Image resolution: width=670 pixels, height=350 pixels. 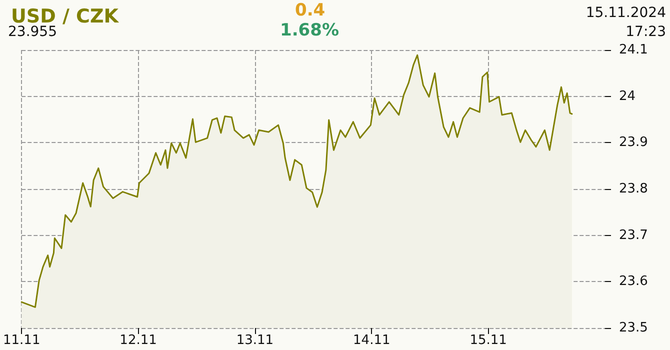 What do you see at coordinates (255, 340) in the screenshot?
I see `x-tick-label: 13.11` at bounding box center [255, 340].